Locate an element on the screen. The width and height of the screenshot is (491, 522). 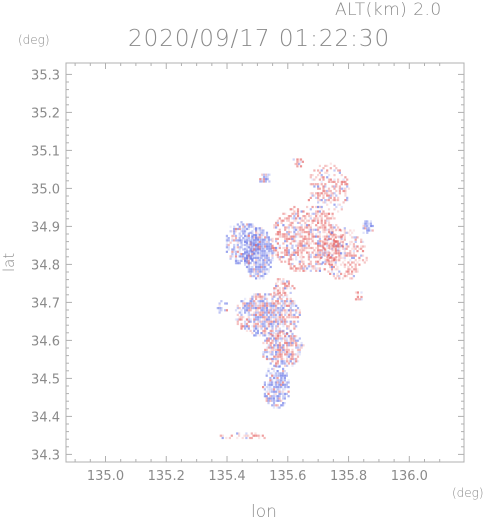
y-tick-label: 34.8 is located at coordinates (45, 265).